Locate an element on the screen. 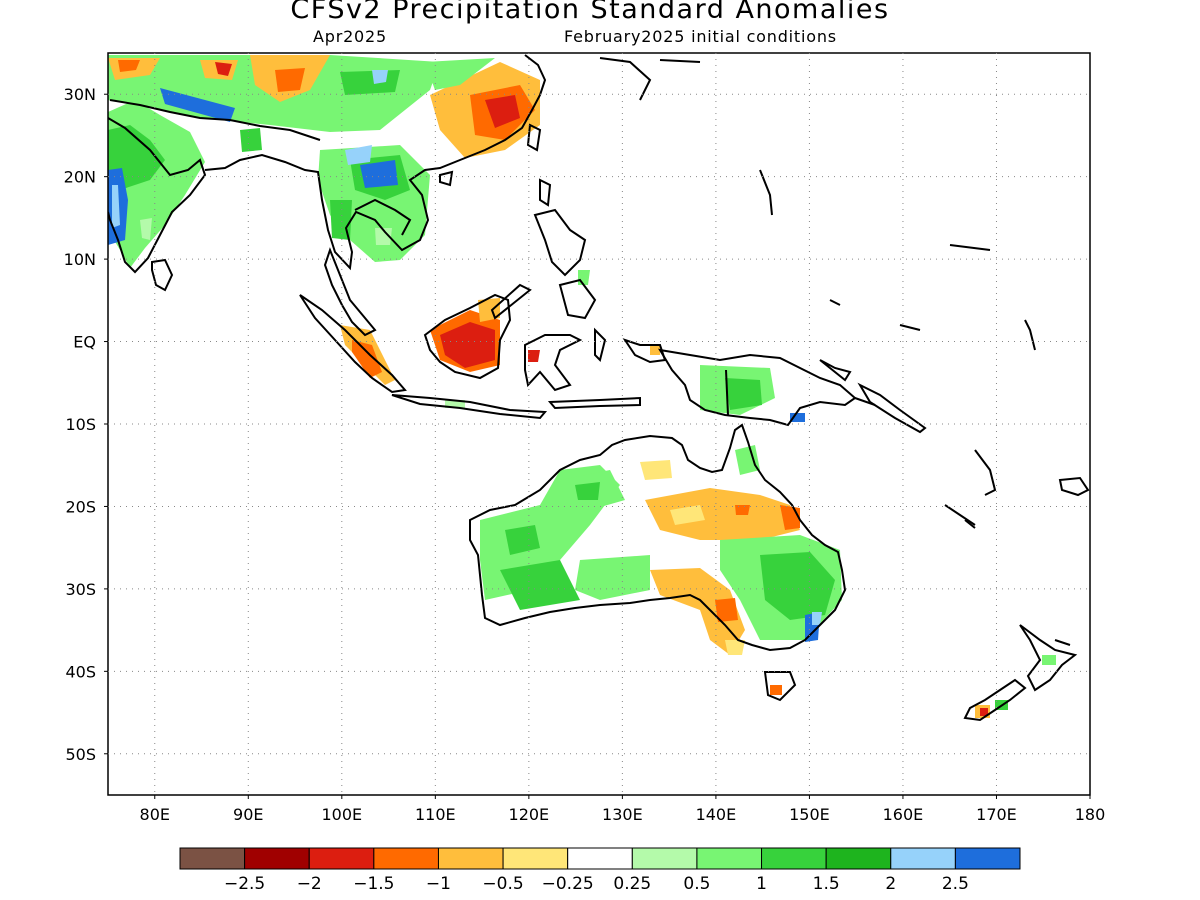 The image size is (1200, 900). map-title: CFSv2 Precipitation Standard Anomalies is located at coordinates (590, 12).